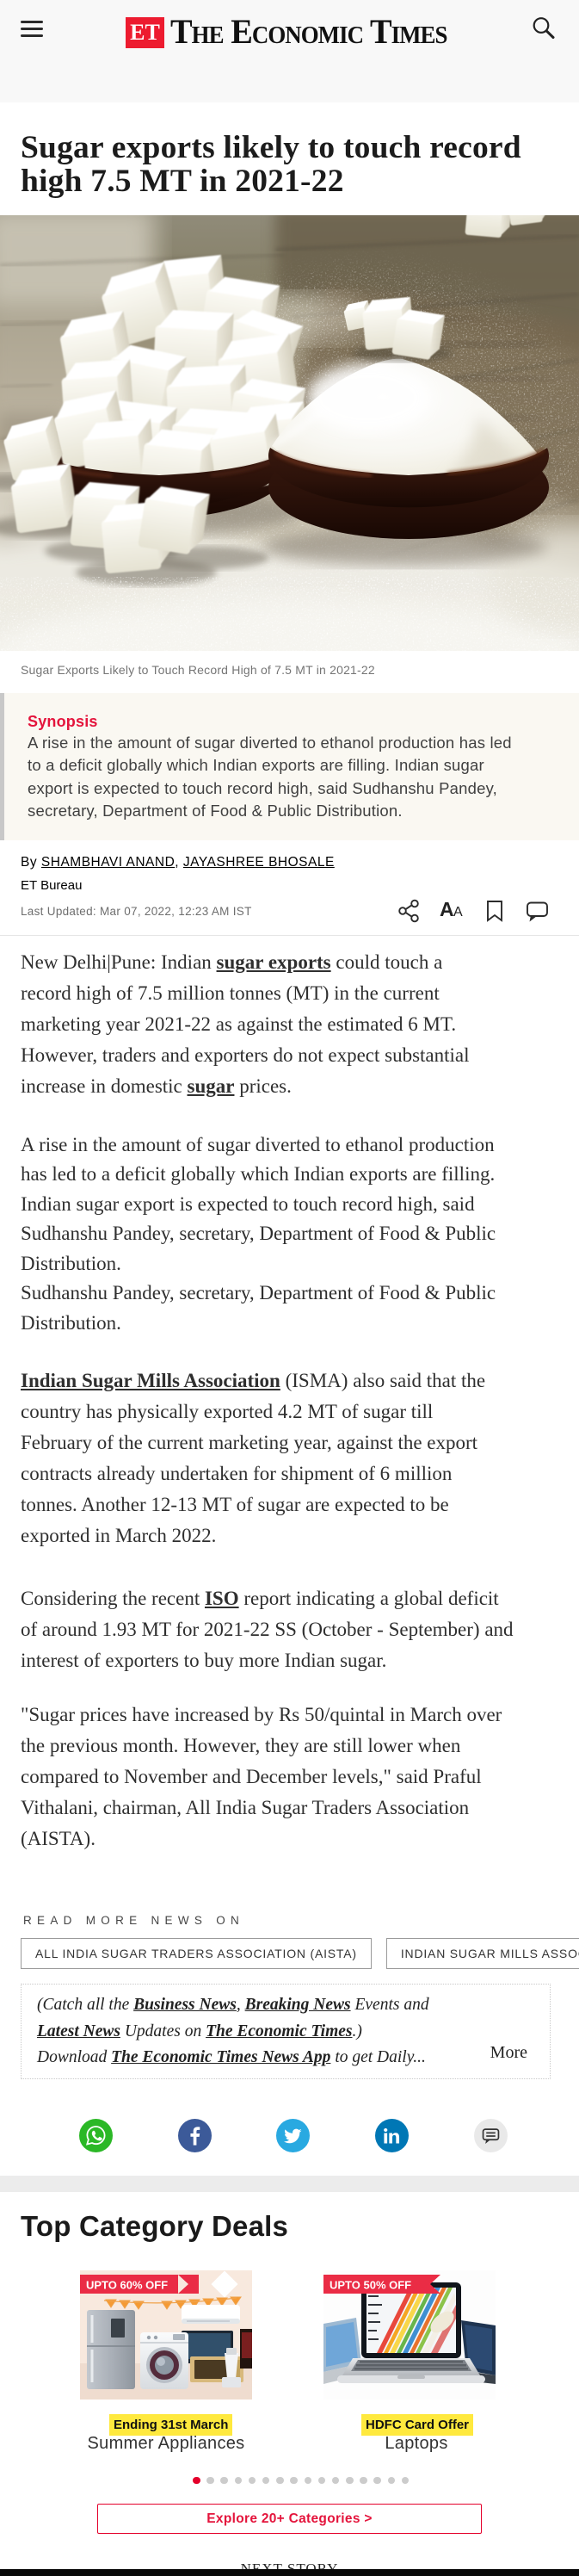 The image size is (579, 2576). What do you see at coordinates (127, 2286) in the screenshot?
I see `svg-text: UPTO 60% OFF` at bounding box center [127, 2286].